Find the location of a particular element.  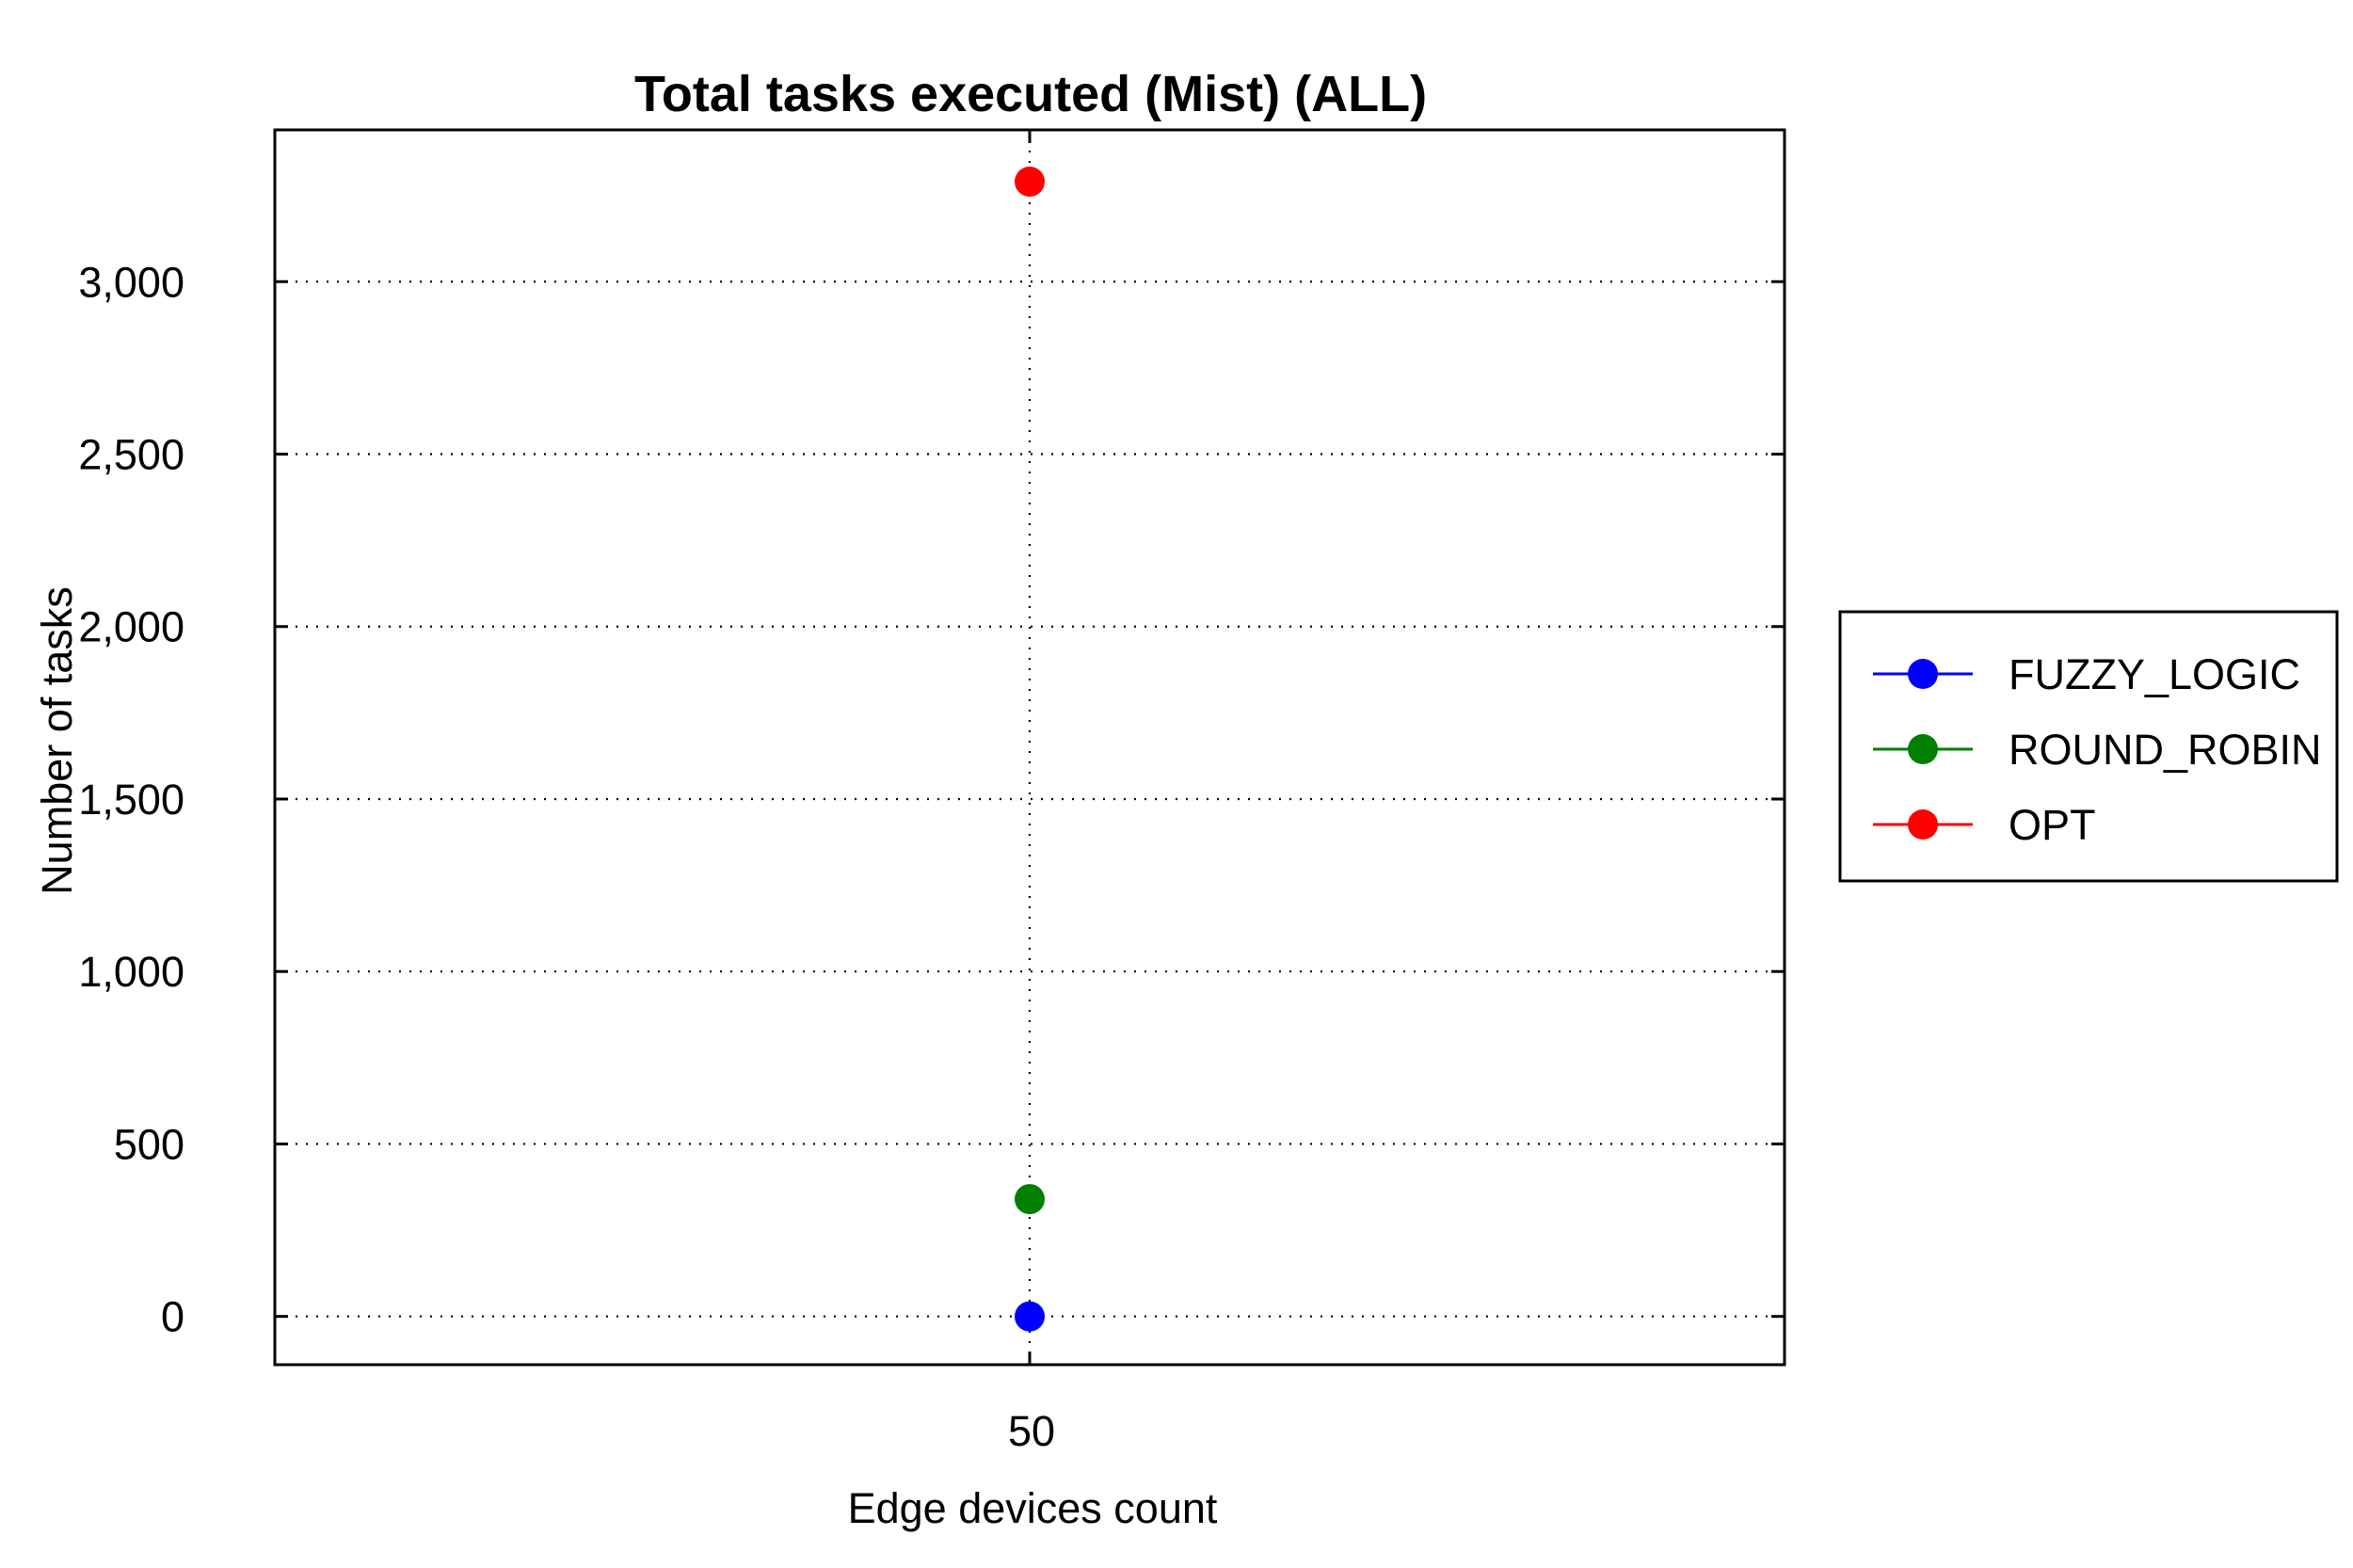

legend-label: FUZZY_LOGIC is located at coordinates (2154, 674).